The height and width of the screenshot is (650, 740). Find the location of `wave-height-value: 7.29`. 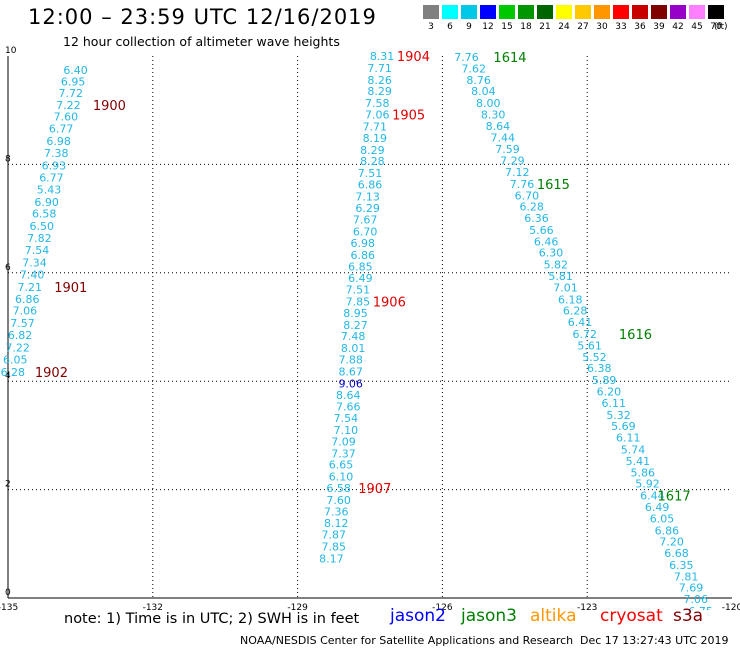

wave-height-value: 7.29 is located at coordinates (512, 161).